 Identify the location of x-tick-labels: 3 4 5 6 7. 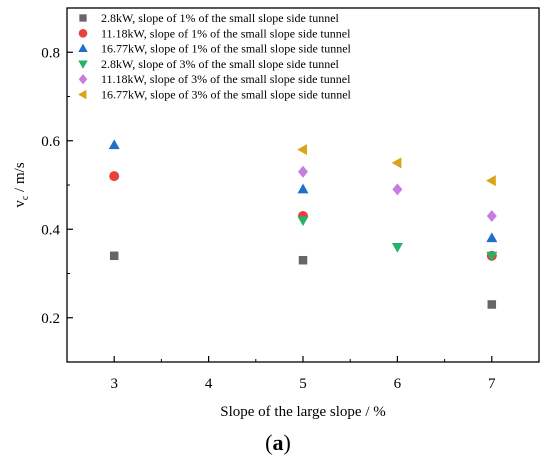
(303, 384).